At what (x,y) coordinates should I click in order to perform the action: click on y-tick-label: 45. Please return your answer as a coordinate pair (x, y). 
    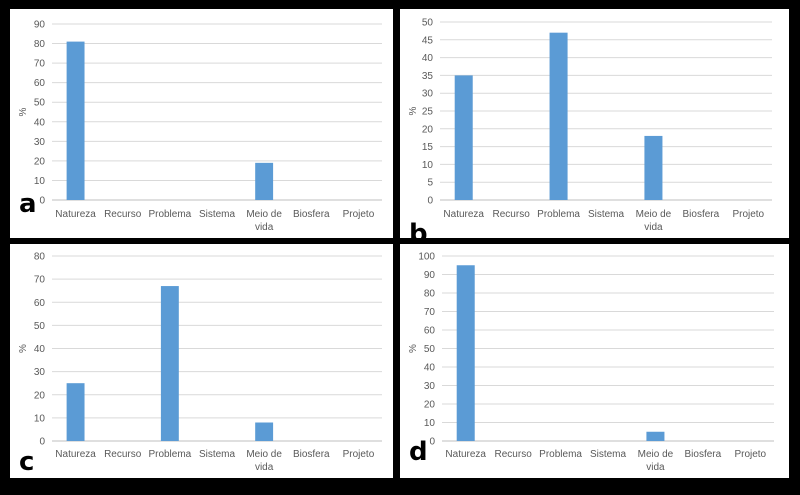
    Looking at the image, I should click on (428, 40).